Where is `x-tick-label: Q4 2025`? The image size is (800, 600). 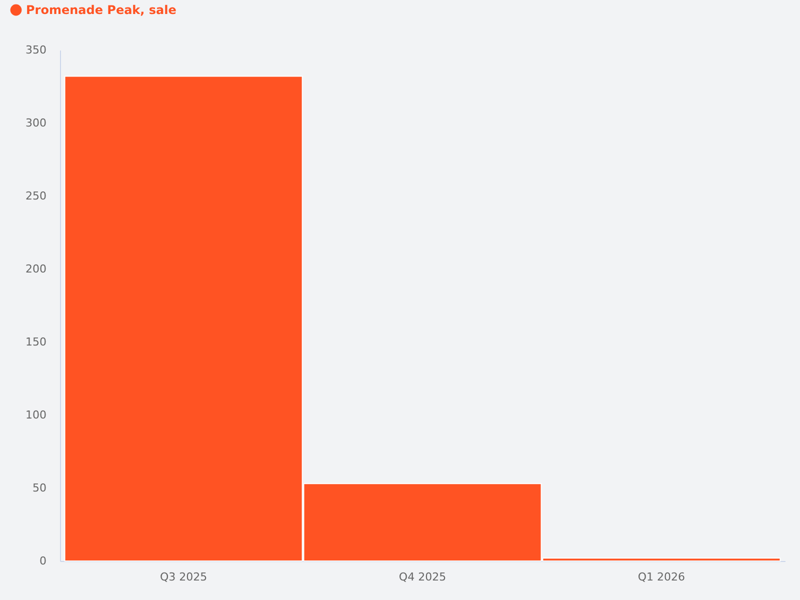
x-tick-label: Q4 2025 is located at coordinates (422, 577).